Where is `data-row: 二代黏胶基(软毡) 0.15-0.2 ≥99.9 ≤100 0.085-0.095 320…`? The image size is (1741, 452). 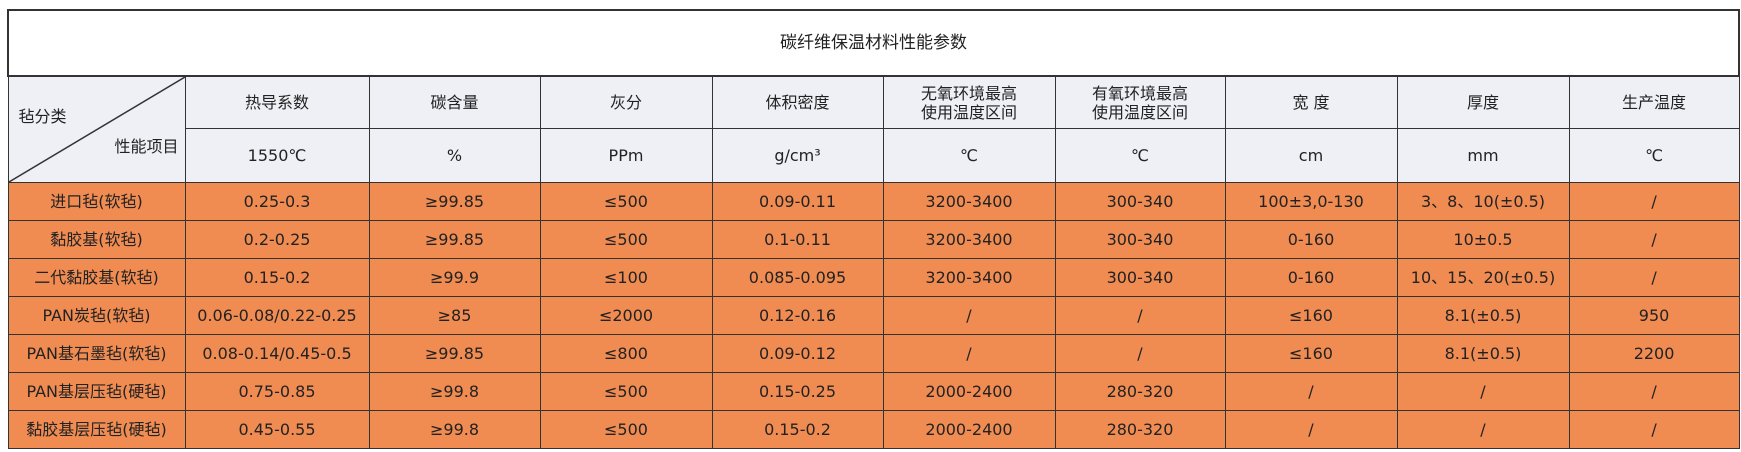
data-row: 二代黏胶基(软毡) 0.15-0.2 ≥99.9 ≤100 0.085-0.095 320… is located at coordinates (873, 277).